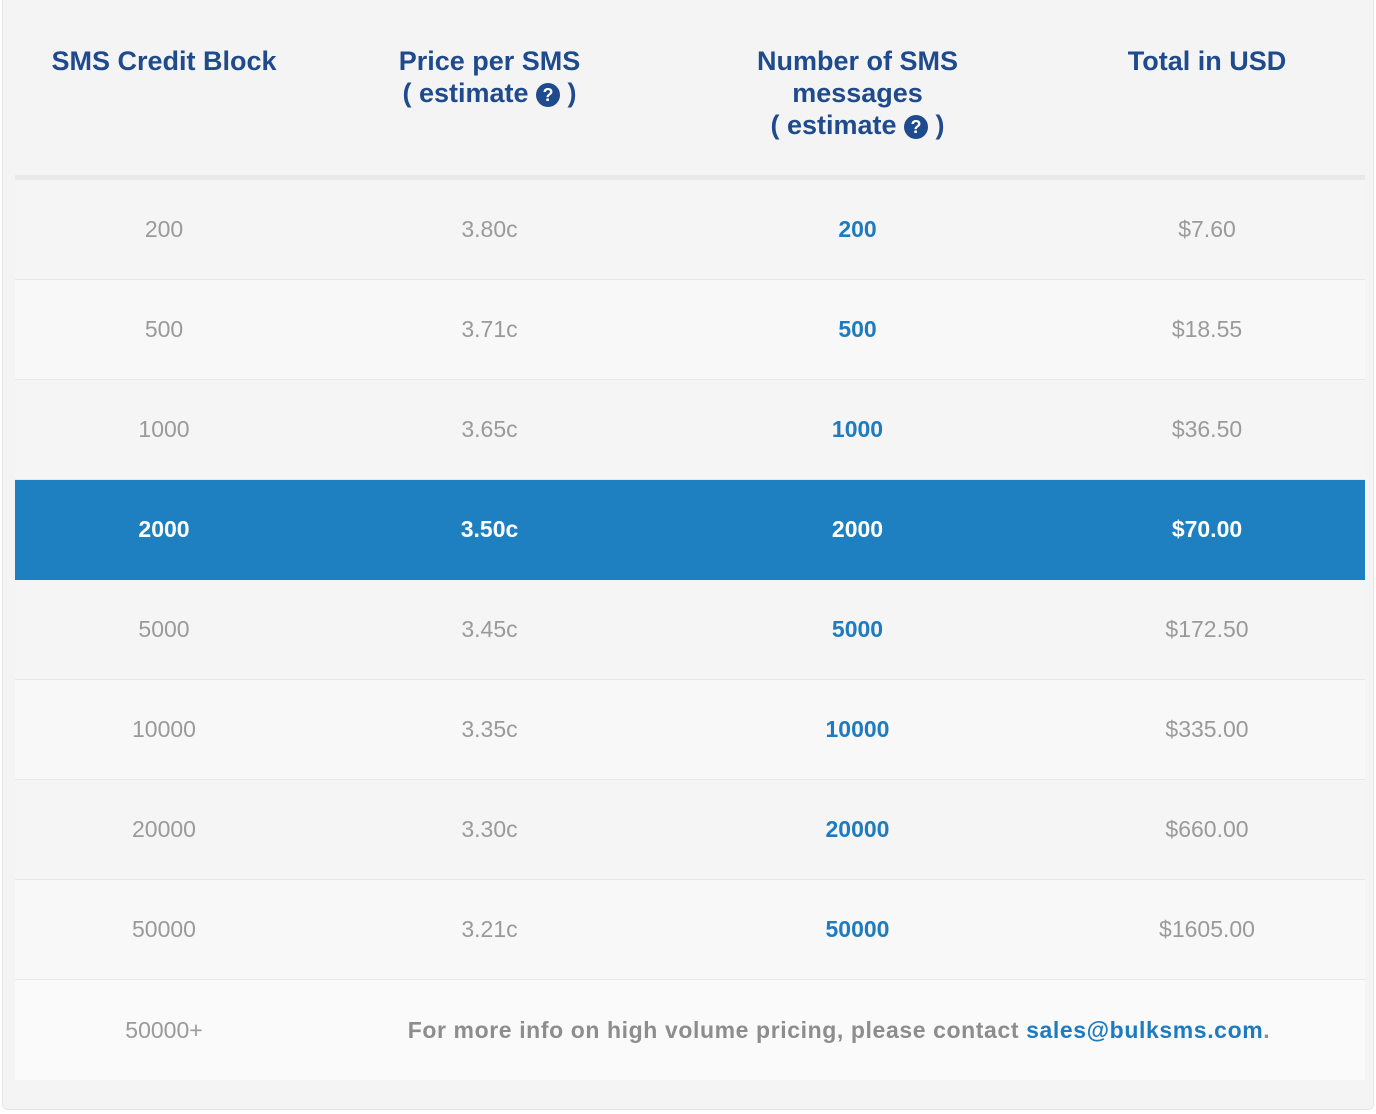 This screenshot has height=1114, width=1376. What do you see at coordinates (857, 929) in the screenshot?
I see `cell-sms-count: 50000` at bounding box center [857, 929].